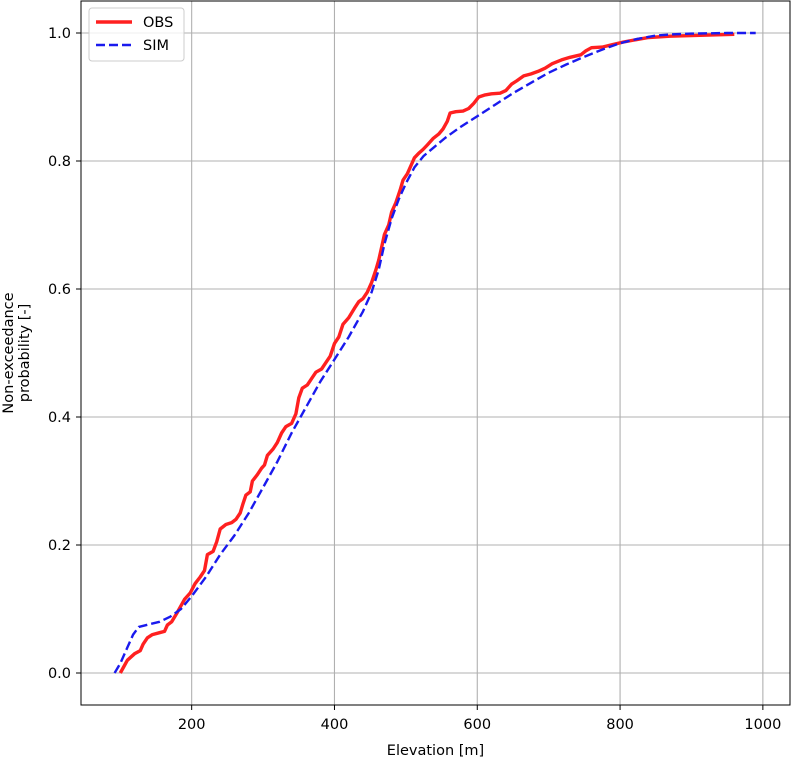 Image resolution: width=791 pixels, height=763 pixels. Describe the element at coordinates (59, 546) in the screenshot. I see `y-tick-label: 0.2` at that location.